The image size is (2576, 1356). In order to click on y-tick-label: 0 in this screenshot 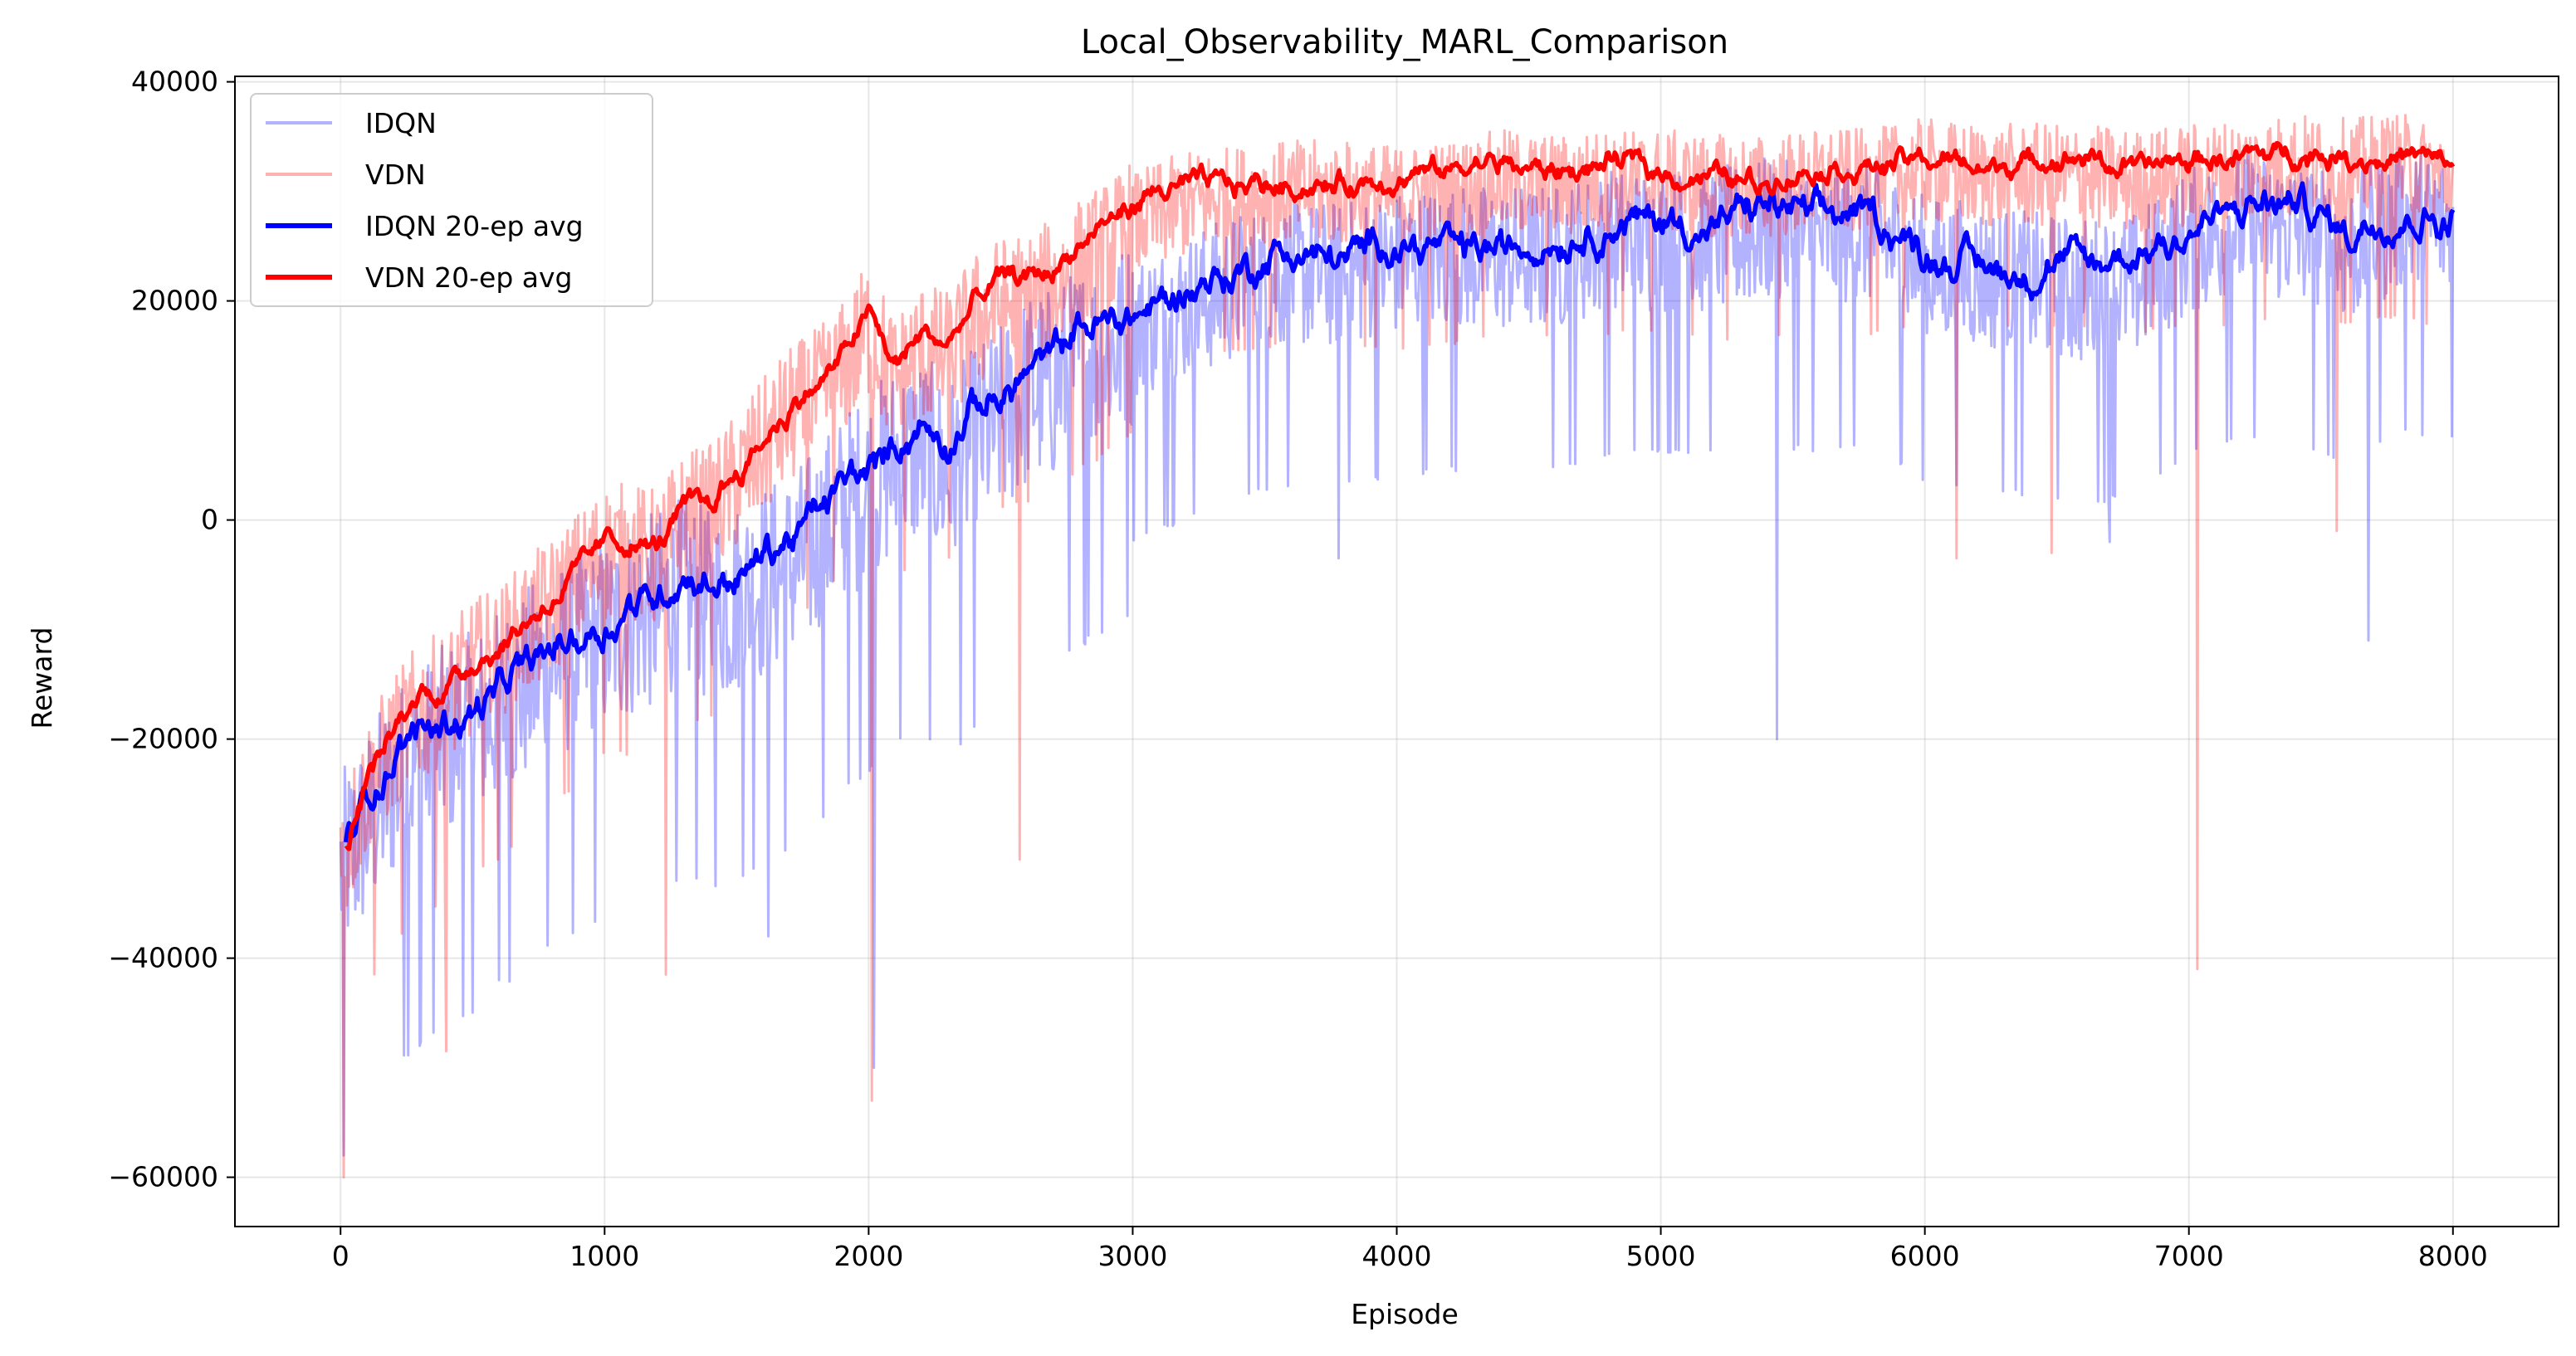, I will do `click(209, 520)`.